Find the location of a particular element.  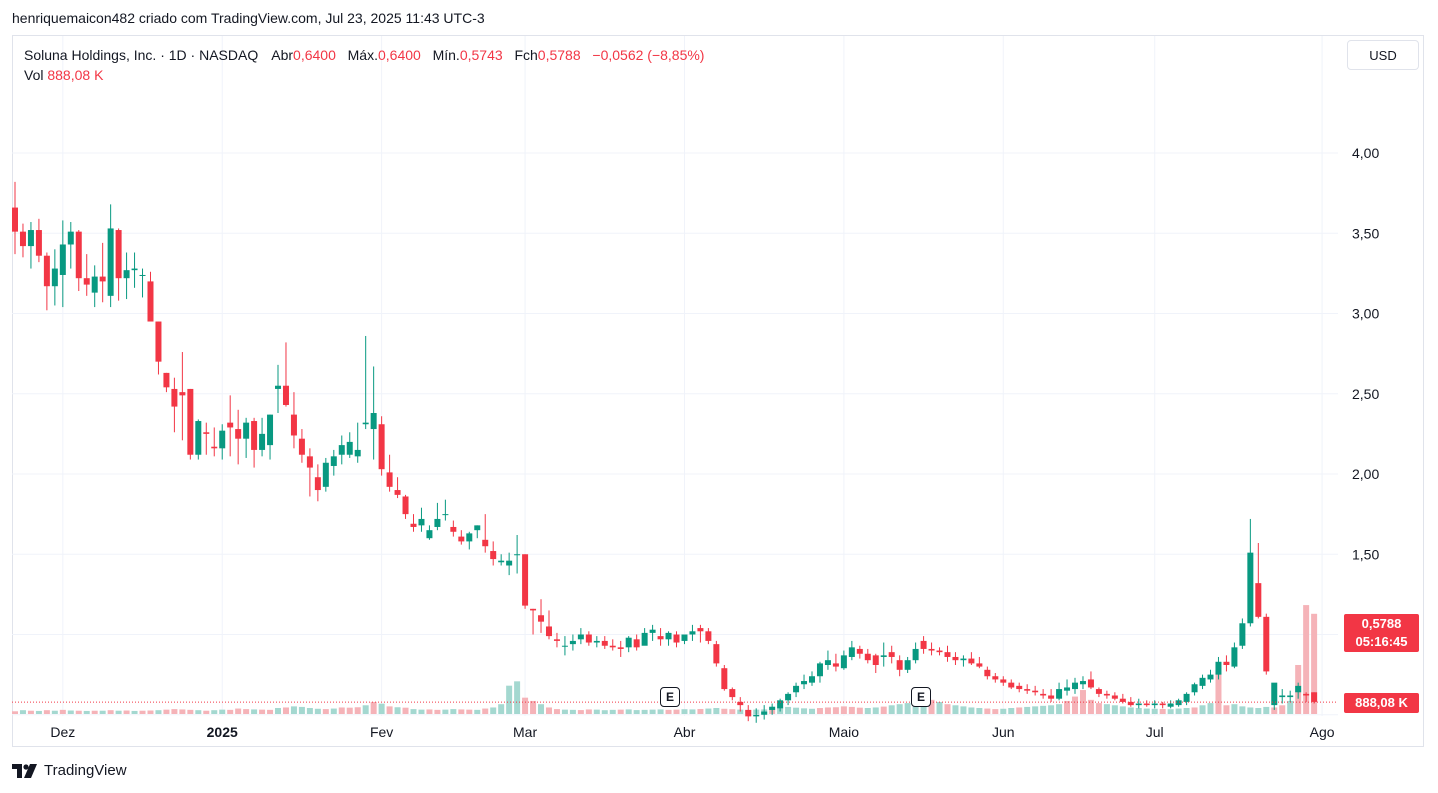

currency-button: USD is located at coordinates (1383, 55).